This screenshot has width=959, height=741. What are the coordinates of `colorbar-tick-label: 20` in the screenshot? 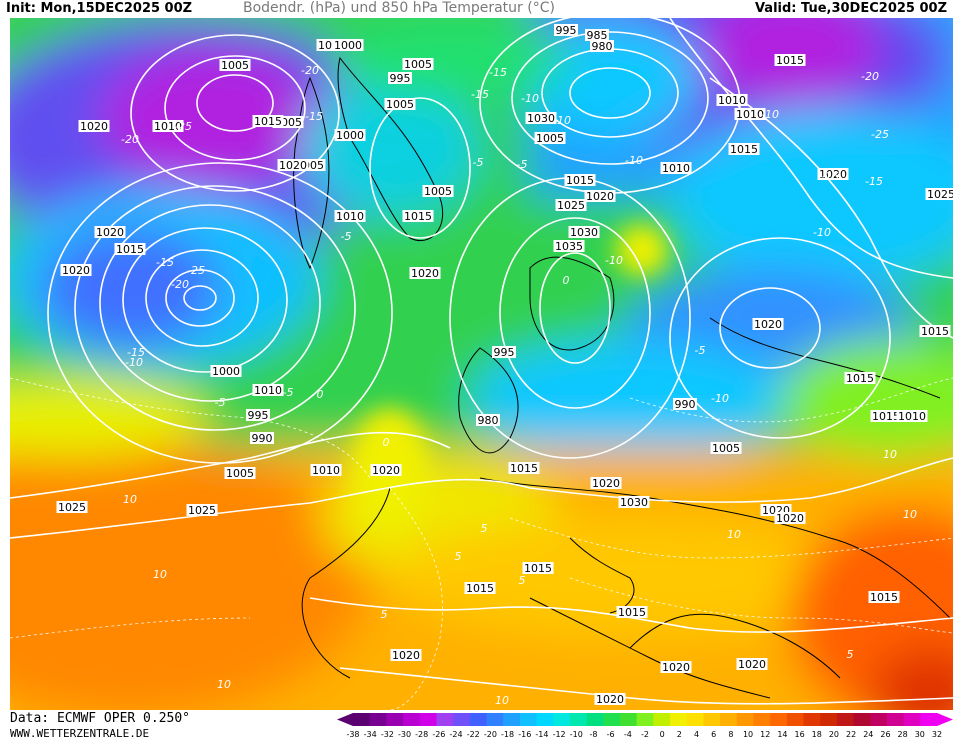 It's located at (834, 734).